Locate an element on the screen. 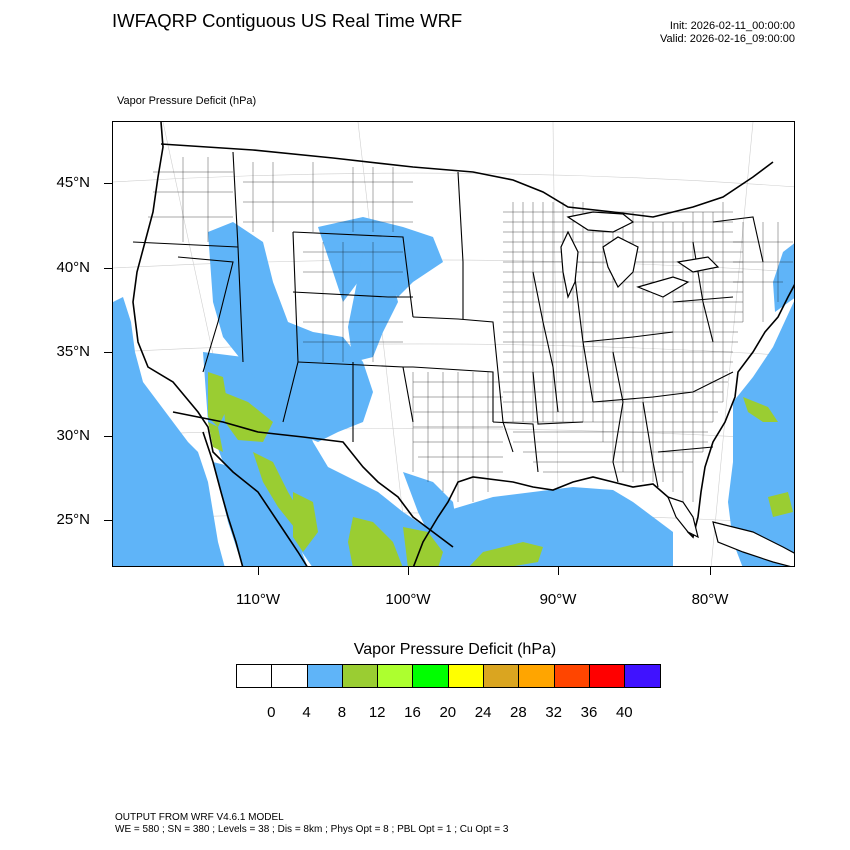 The image size is (850, 850). init-time: Init: 2026-02-11_00:00:00 is located at coordinates (732, 26).